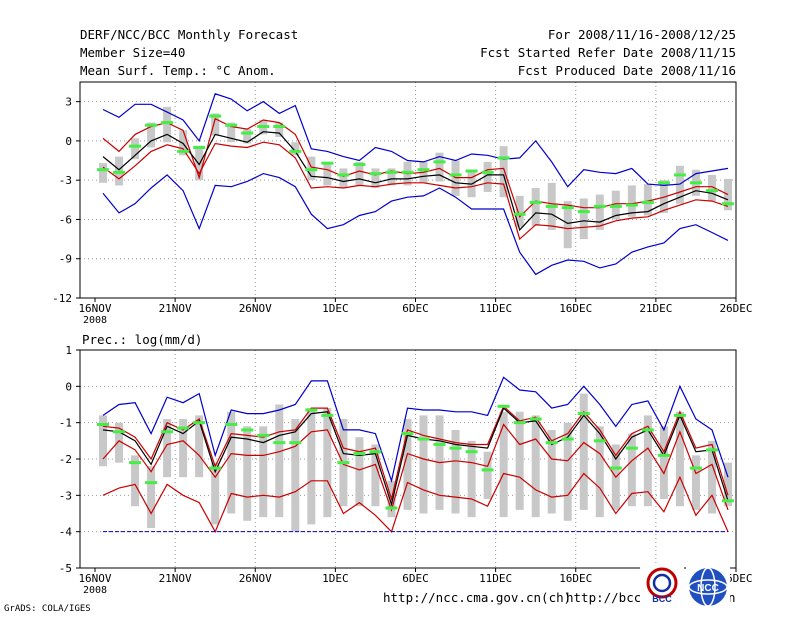  I want to click on x-tick-label: 26DEC, so click(735, 308).